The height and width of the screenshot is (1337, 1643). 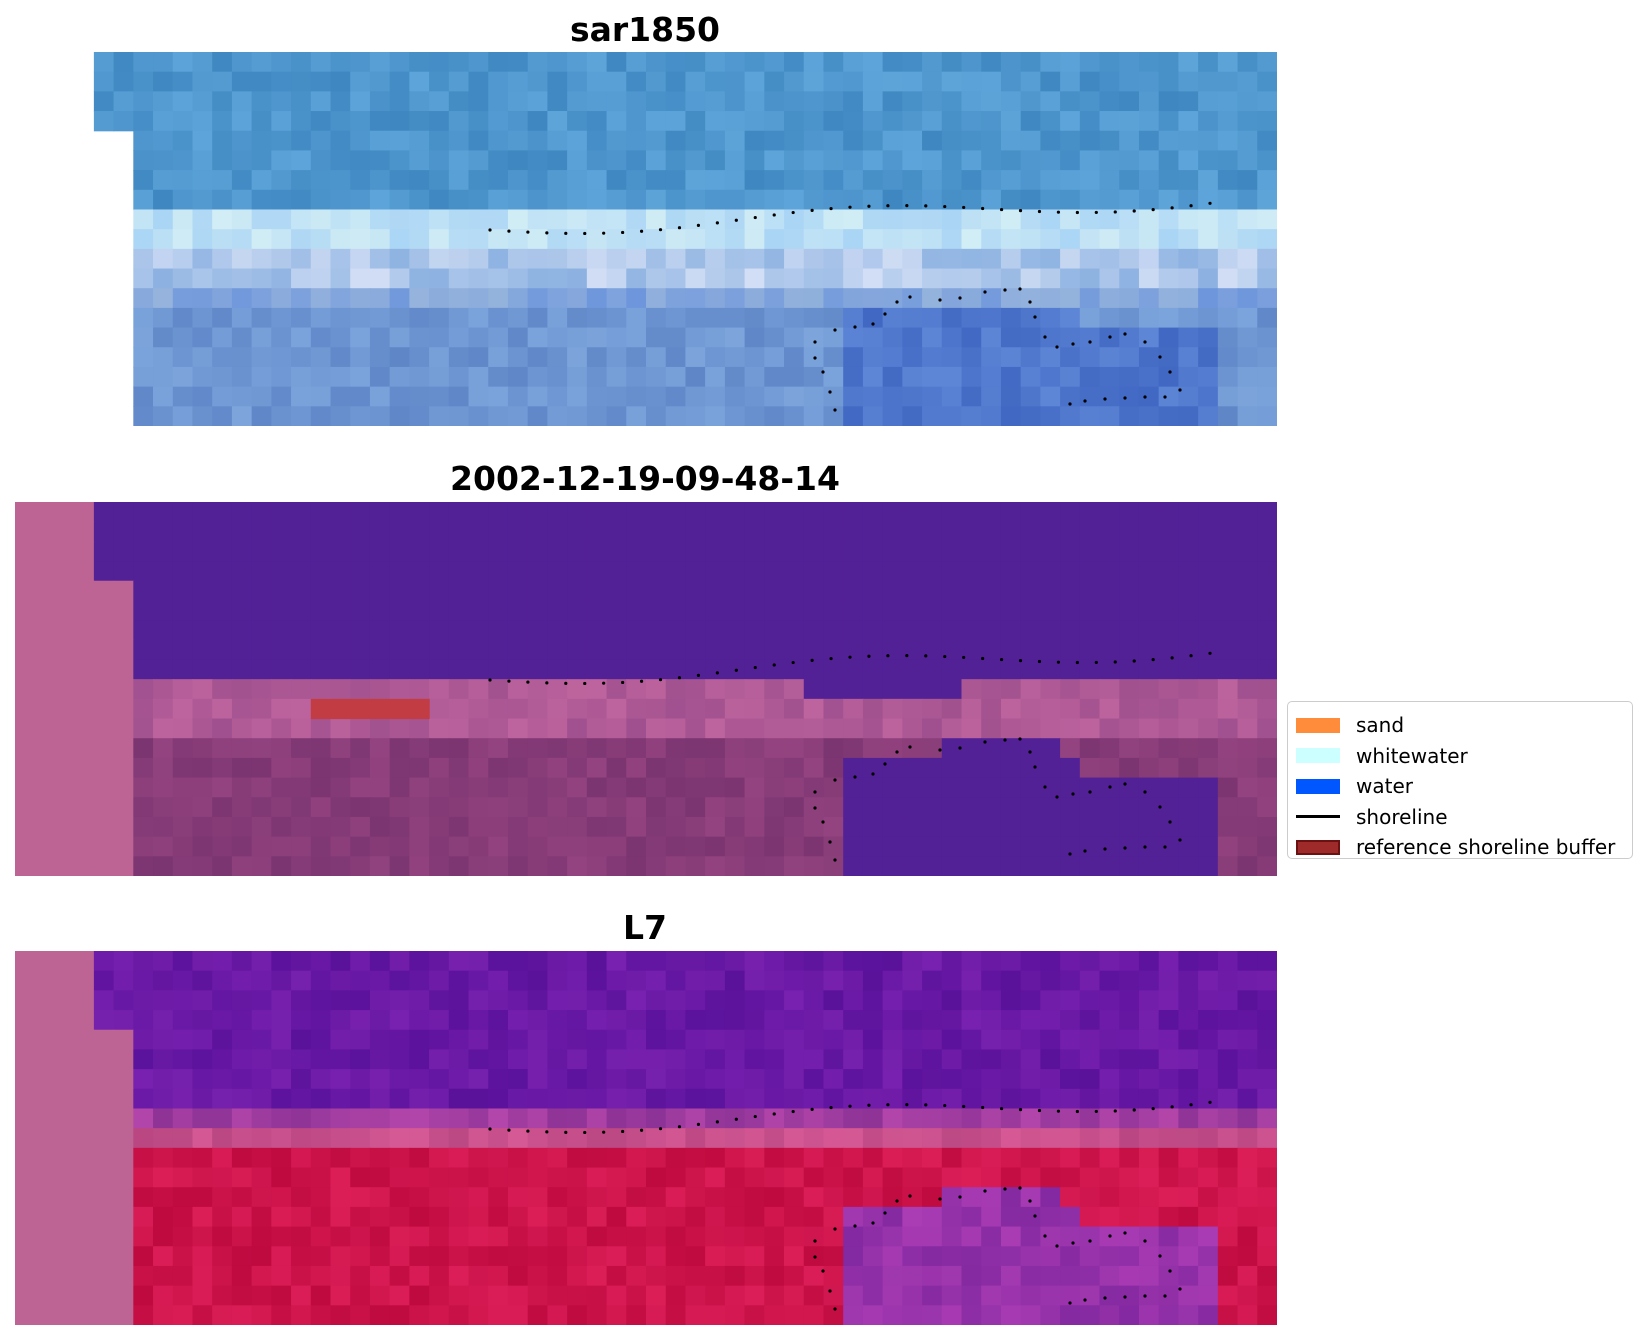 I want to click on legend-label: shoreline, so click(x=1402, y=816).